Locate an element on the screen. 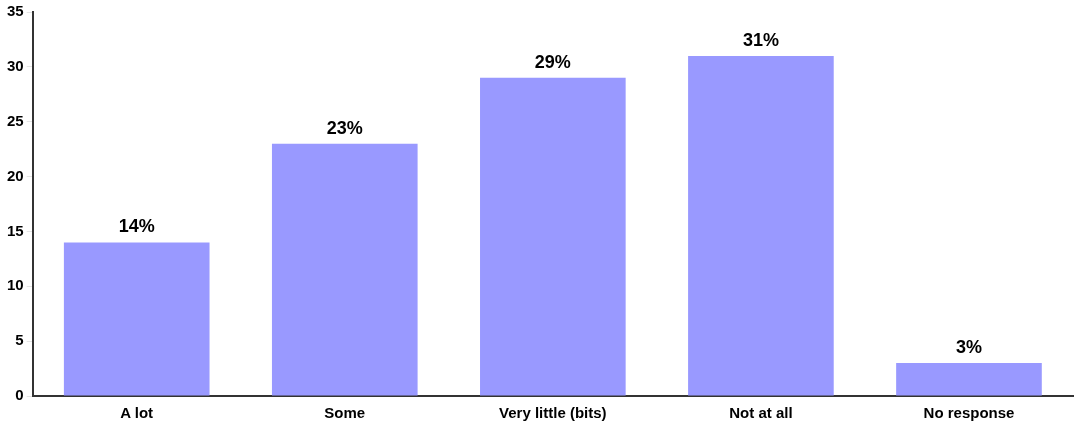 The height and width of the screenshot is (430, 1083). data-label: 23% is located at coordinates (344, 127).